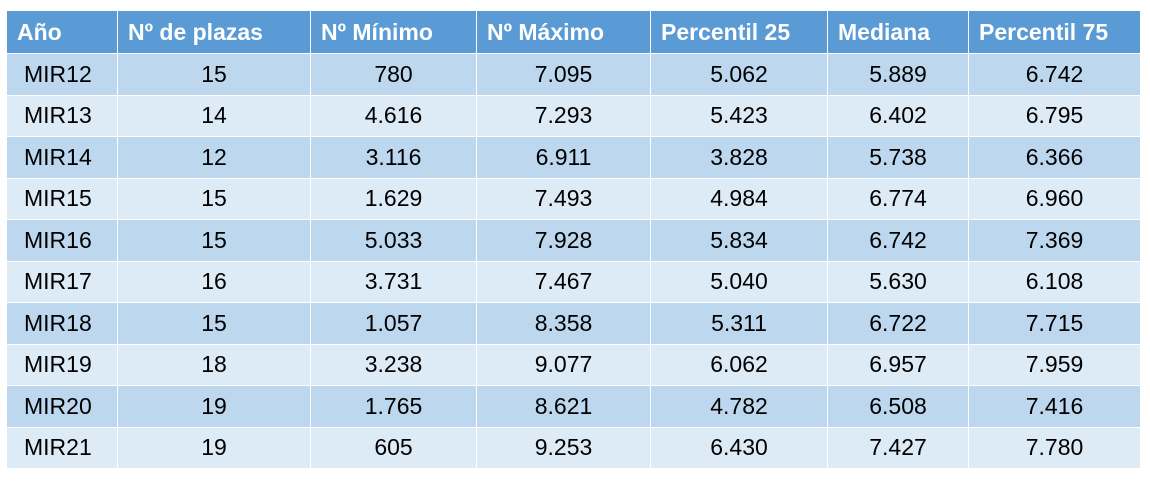 This screenshot has height=482, width=1150. Describe the element at coordinates (898, 365) in the screenshot. I see `cell-median: 6.957` at that location.